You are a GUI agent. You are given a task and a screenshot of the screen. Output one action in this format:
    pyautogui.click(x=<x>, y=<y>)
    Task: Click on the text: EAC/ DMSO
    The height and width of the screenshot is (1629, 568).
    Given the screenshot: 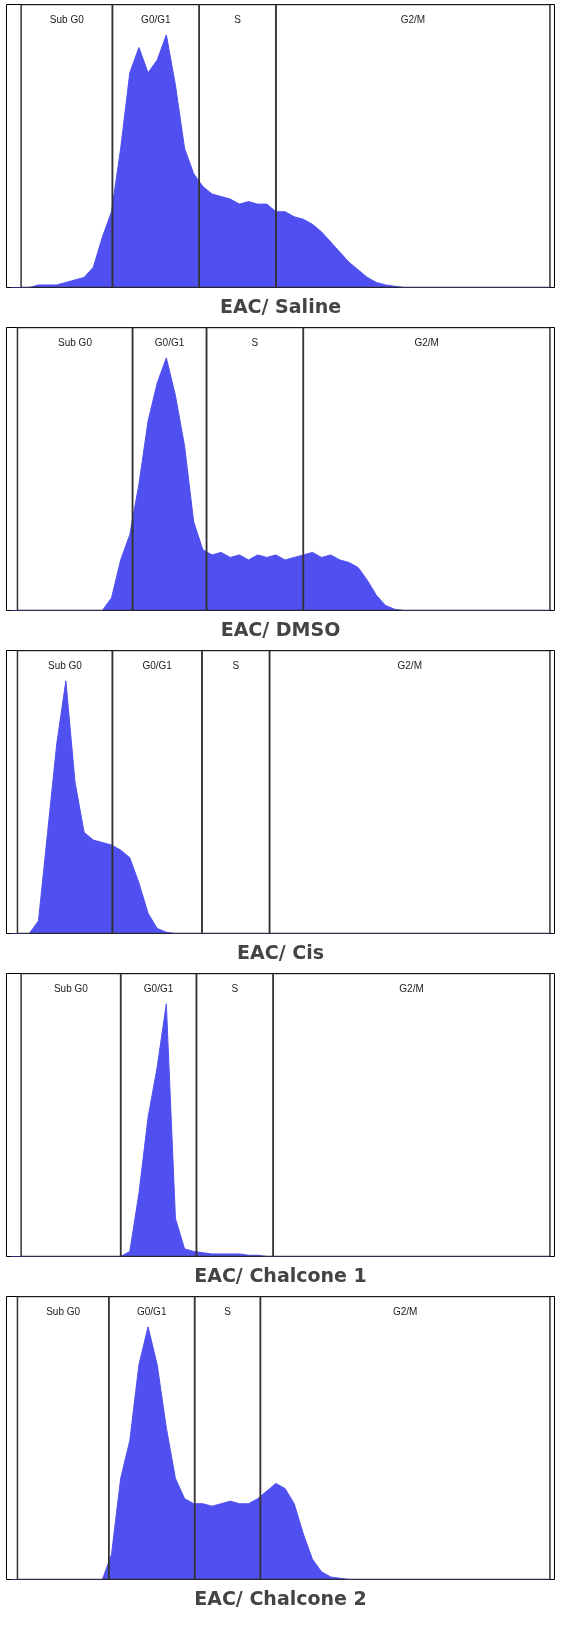 What is the action you would take?
    pyautogui.click(x=280, y=628)
    